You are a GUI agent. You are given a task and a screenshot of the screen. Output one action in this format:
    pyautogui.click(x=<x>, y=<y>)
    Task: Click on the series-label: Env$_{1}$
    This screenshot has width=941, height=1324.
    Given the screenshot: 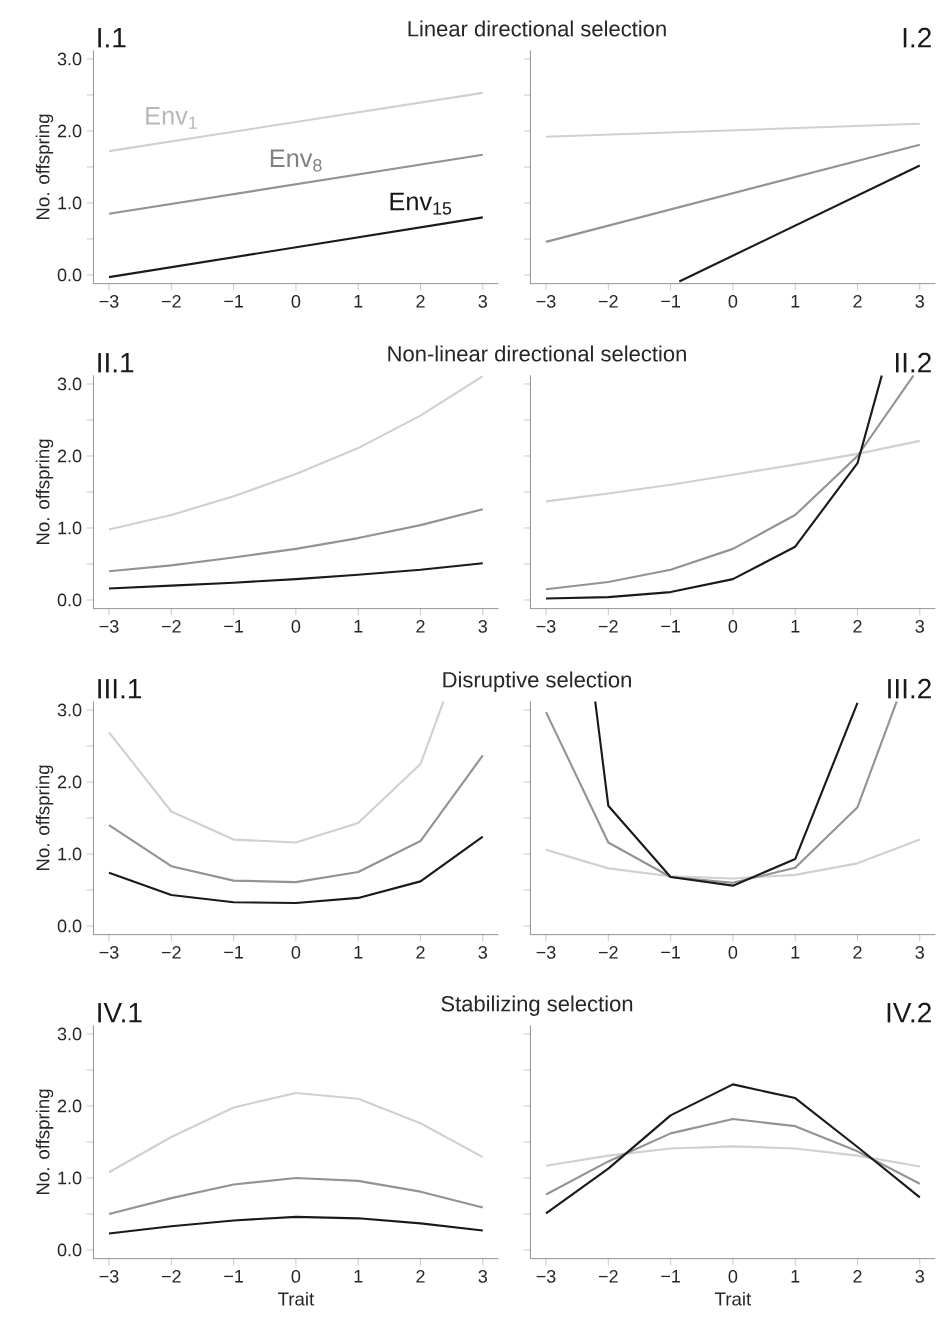 What is the action you would take?
    pyautogui.click(x=171, y=118)
    